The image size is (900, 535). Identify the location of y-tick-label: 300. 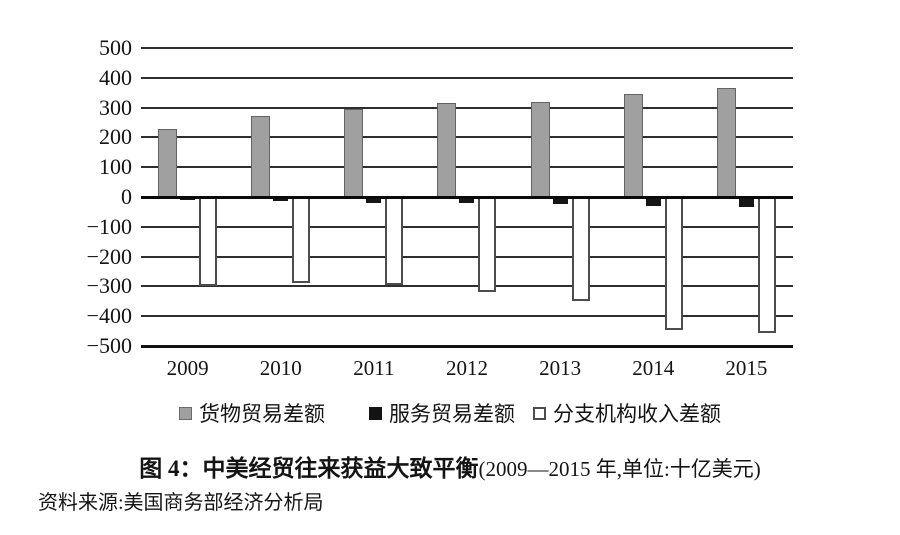
(115, 107).